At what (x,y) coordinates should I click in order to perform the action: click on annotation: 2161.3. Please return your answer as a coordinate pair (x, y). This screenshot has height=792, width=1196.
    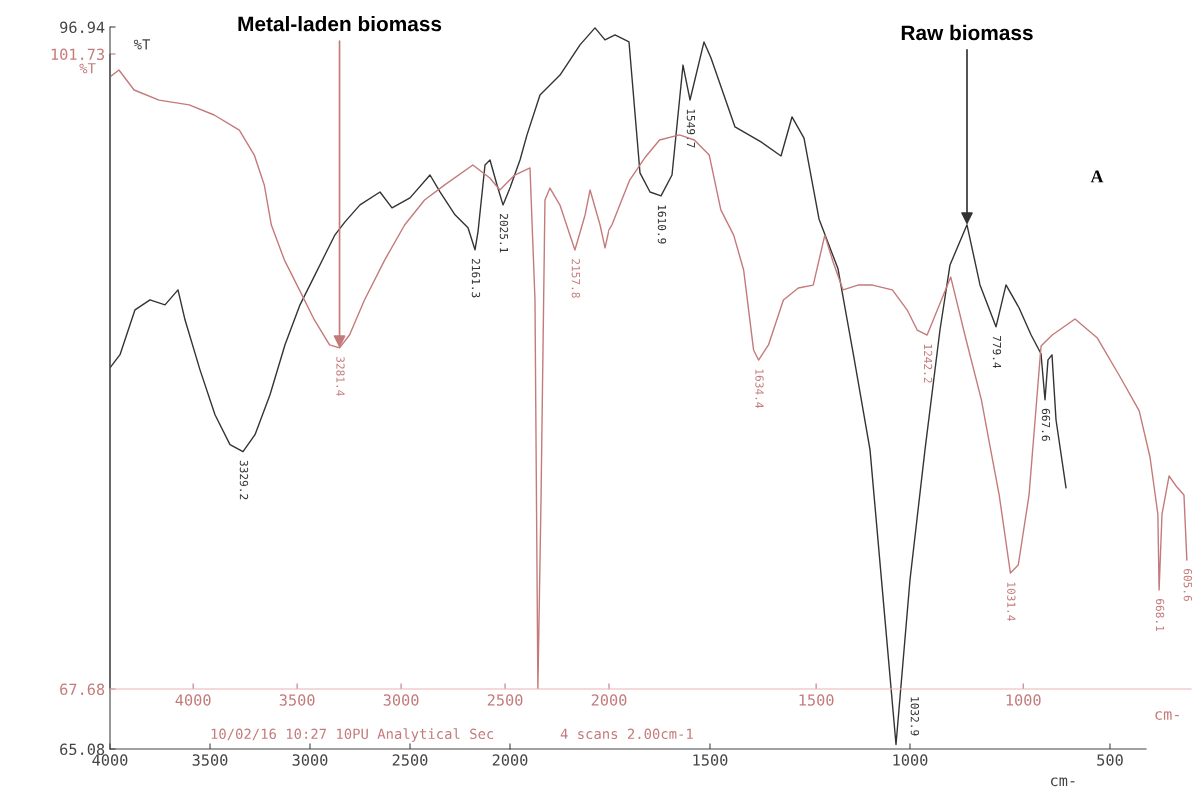
    Looking at the image, I should click on (476, 278).